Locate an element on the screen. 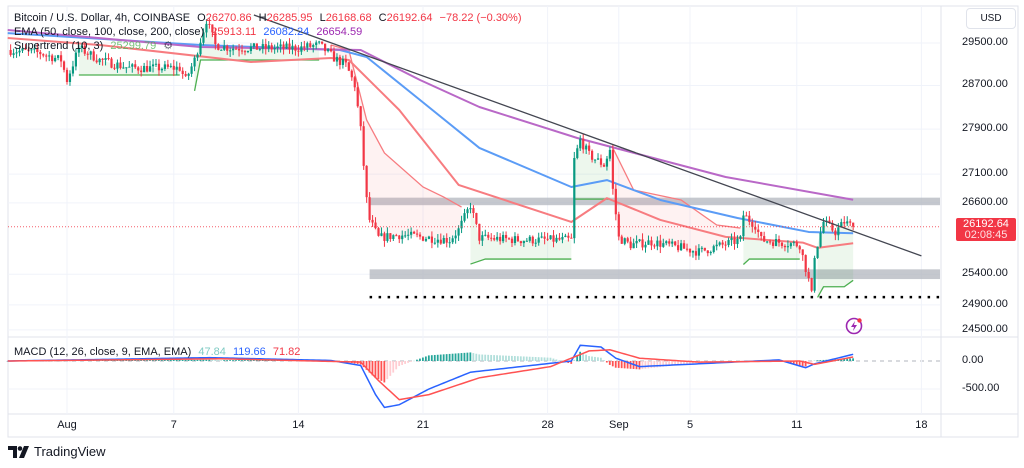  lightning-alert-icon is located at coordinates (854, 326).